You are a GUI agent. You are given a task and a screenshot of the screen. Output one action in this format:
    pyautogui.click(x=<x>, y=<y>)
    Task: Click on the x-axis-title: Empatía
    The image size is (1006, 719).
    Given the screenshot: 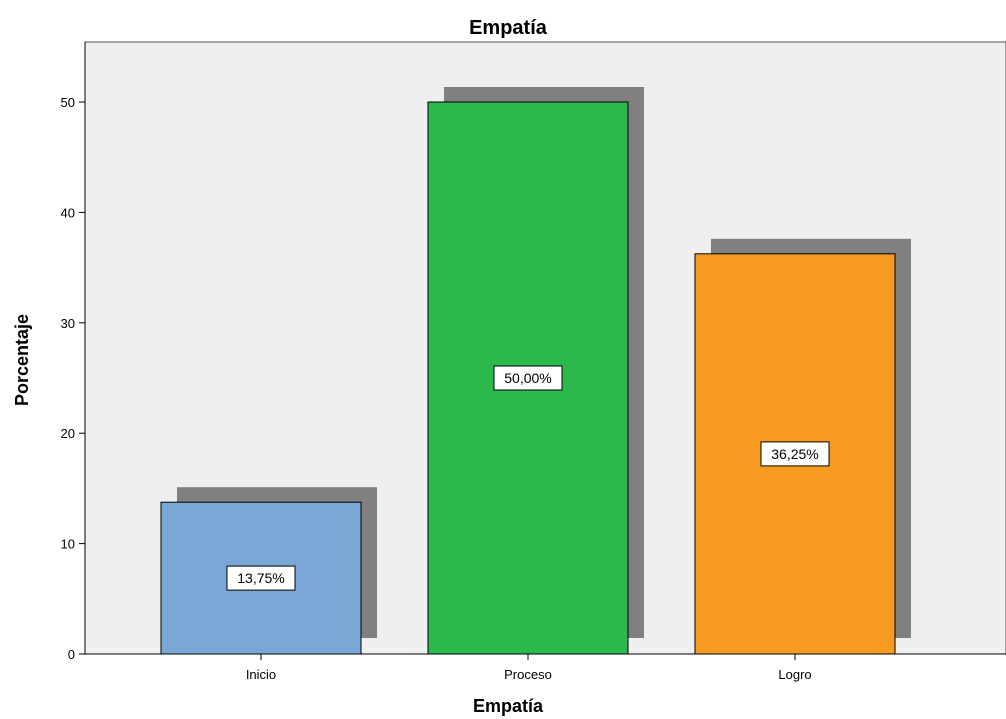 What is the action you would take?
    pyautogui.click(x=508, y=706)
    